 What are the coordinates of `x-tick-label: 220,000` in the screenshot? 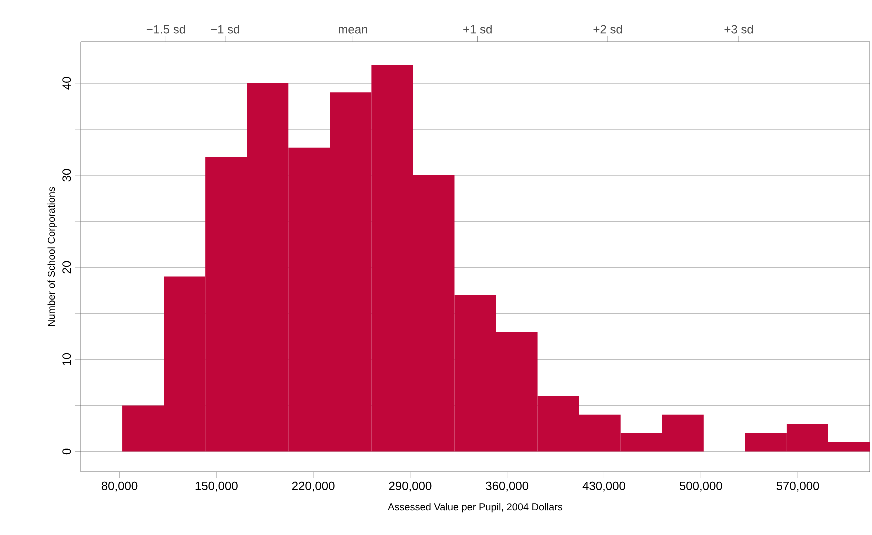 It's located at (313, 487).